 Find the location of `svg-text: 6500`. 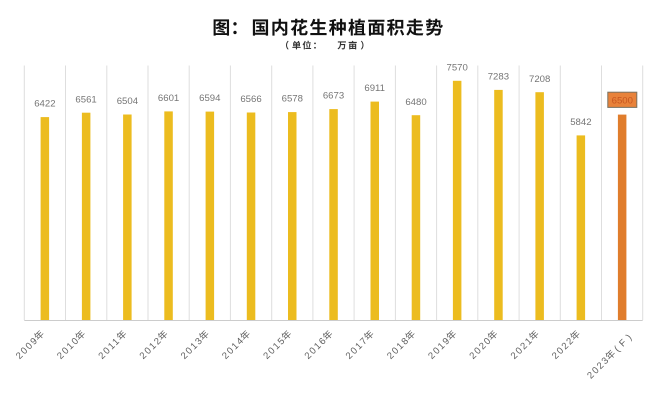

svg-text: 6500 is located at coordinates (622, 100).